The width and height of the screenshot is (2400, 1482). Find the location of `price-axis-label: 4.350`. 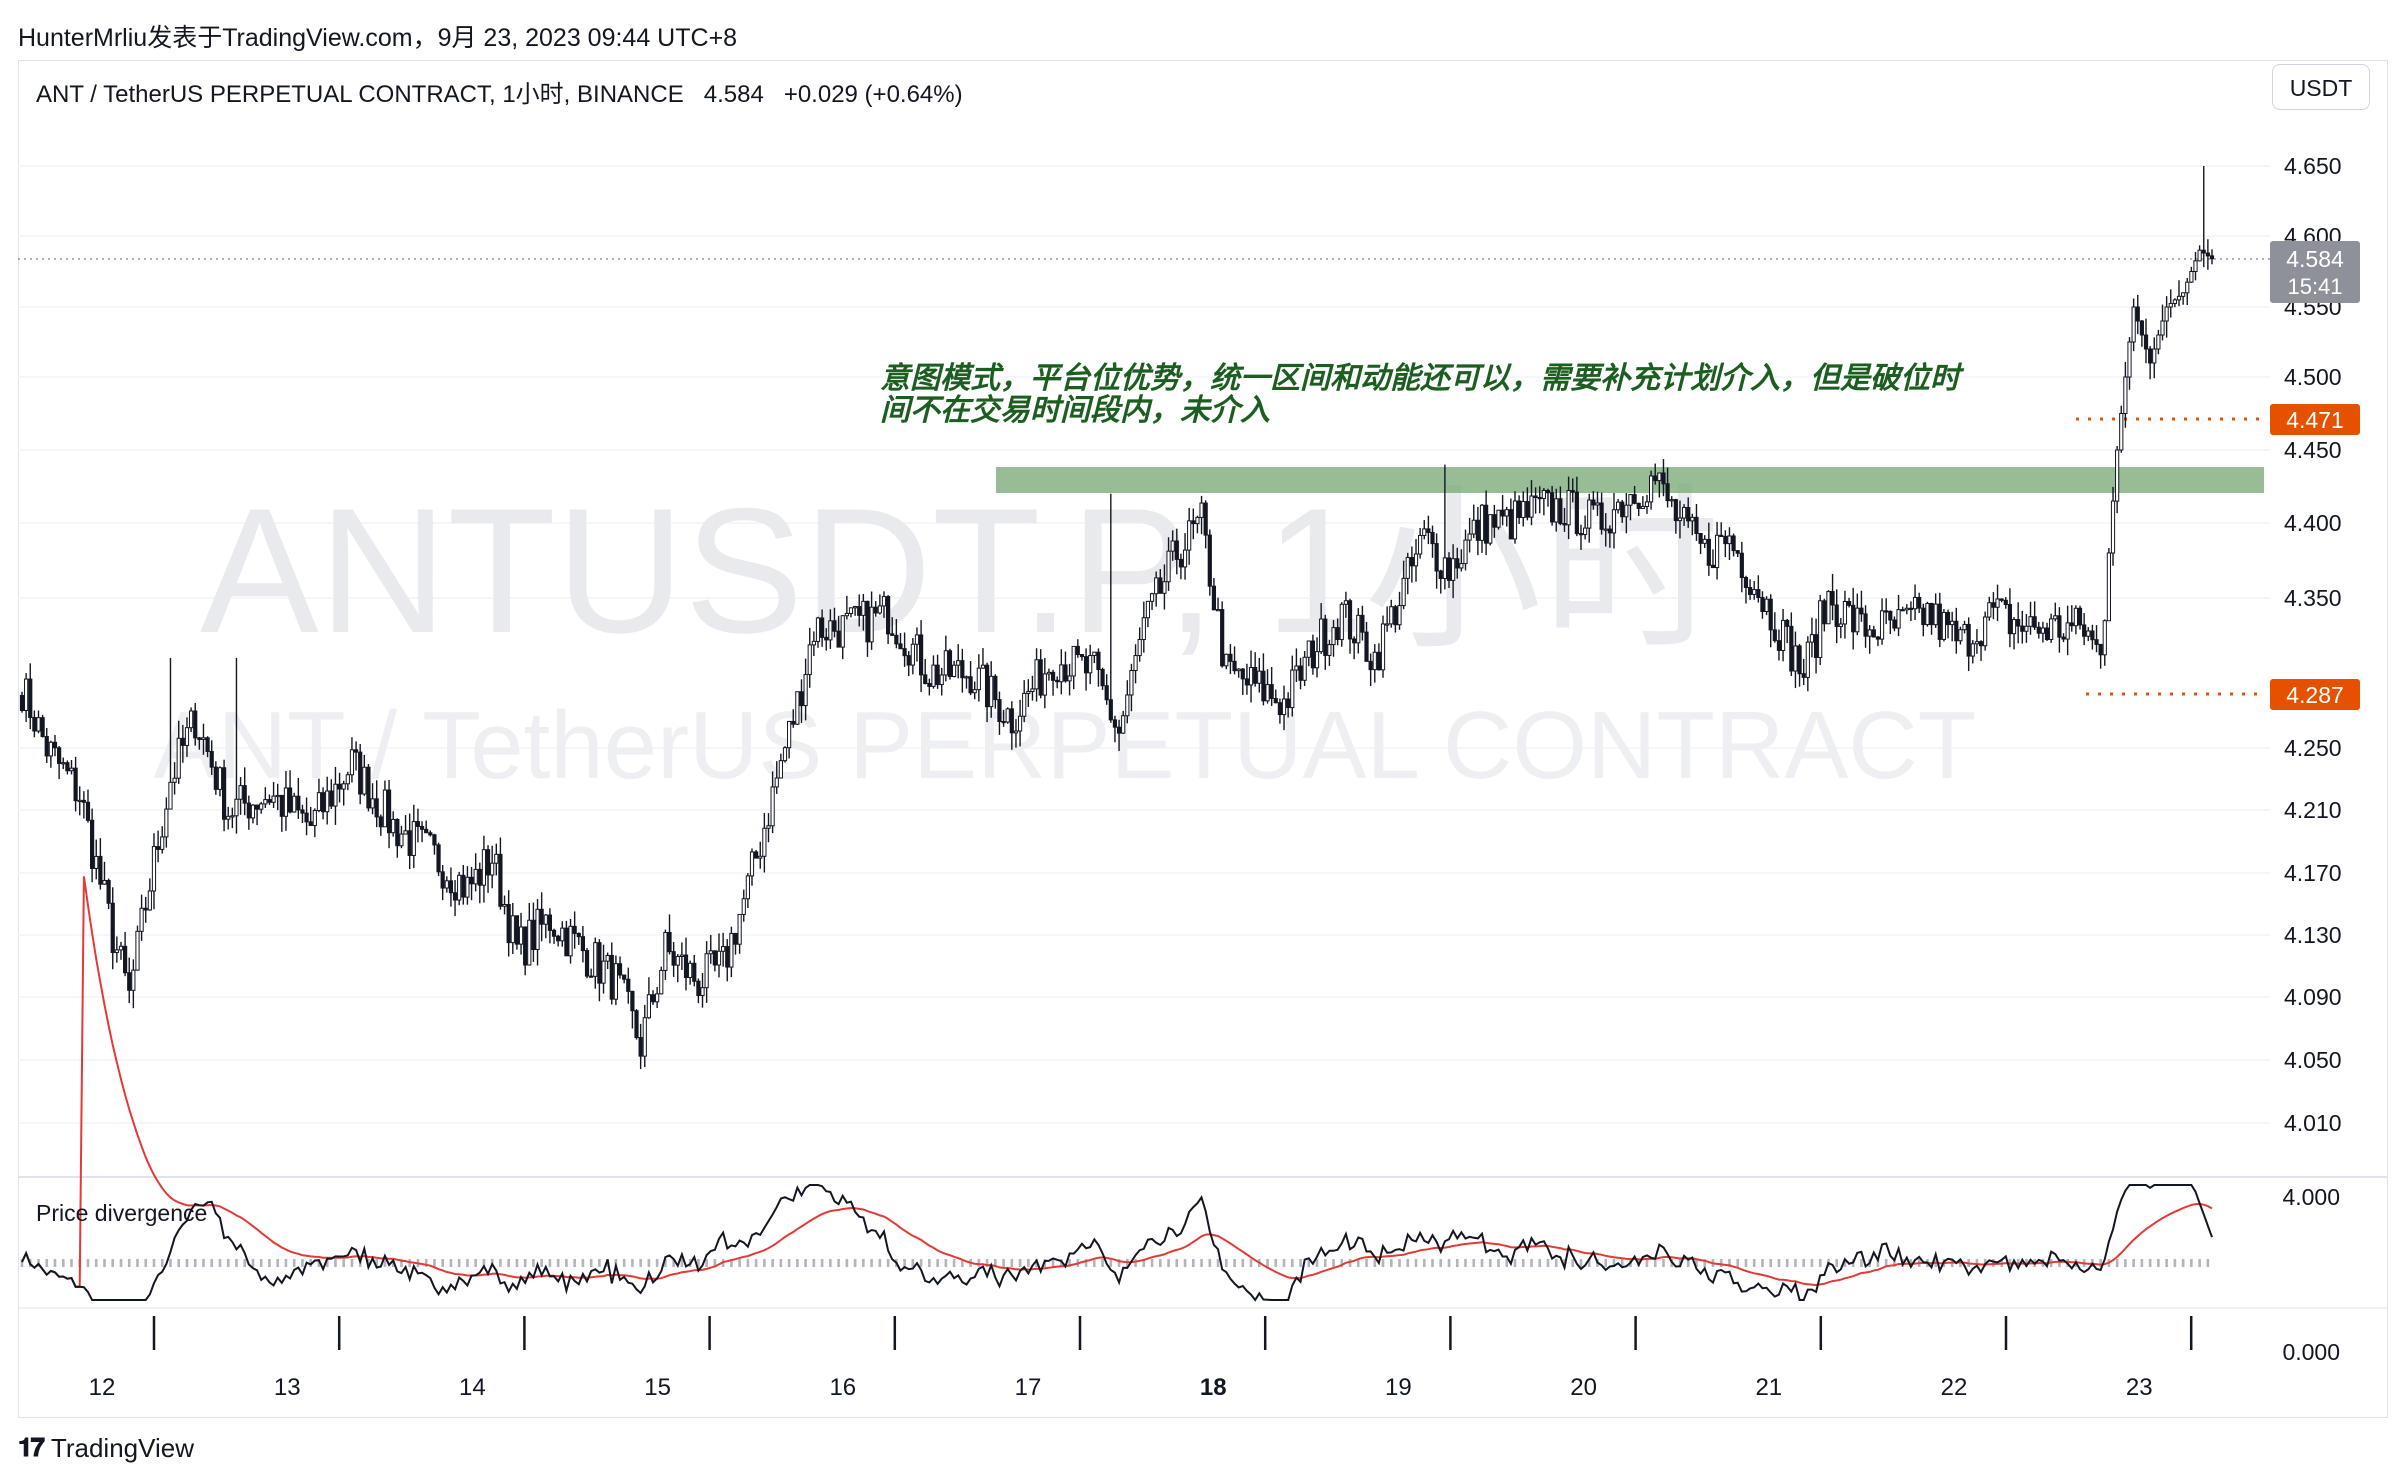

price-axis-label: 4.350 is located at coordinates (2313, 598).